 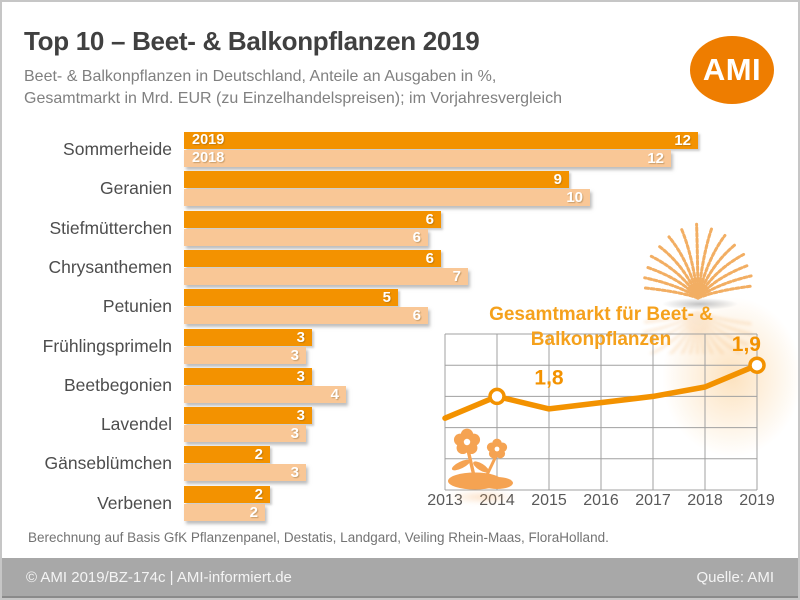 I want to click on bar-pair: 3 4, so click(x=265, y=385).